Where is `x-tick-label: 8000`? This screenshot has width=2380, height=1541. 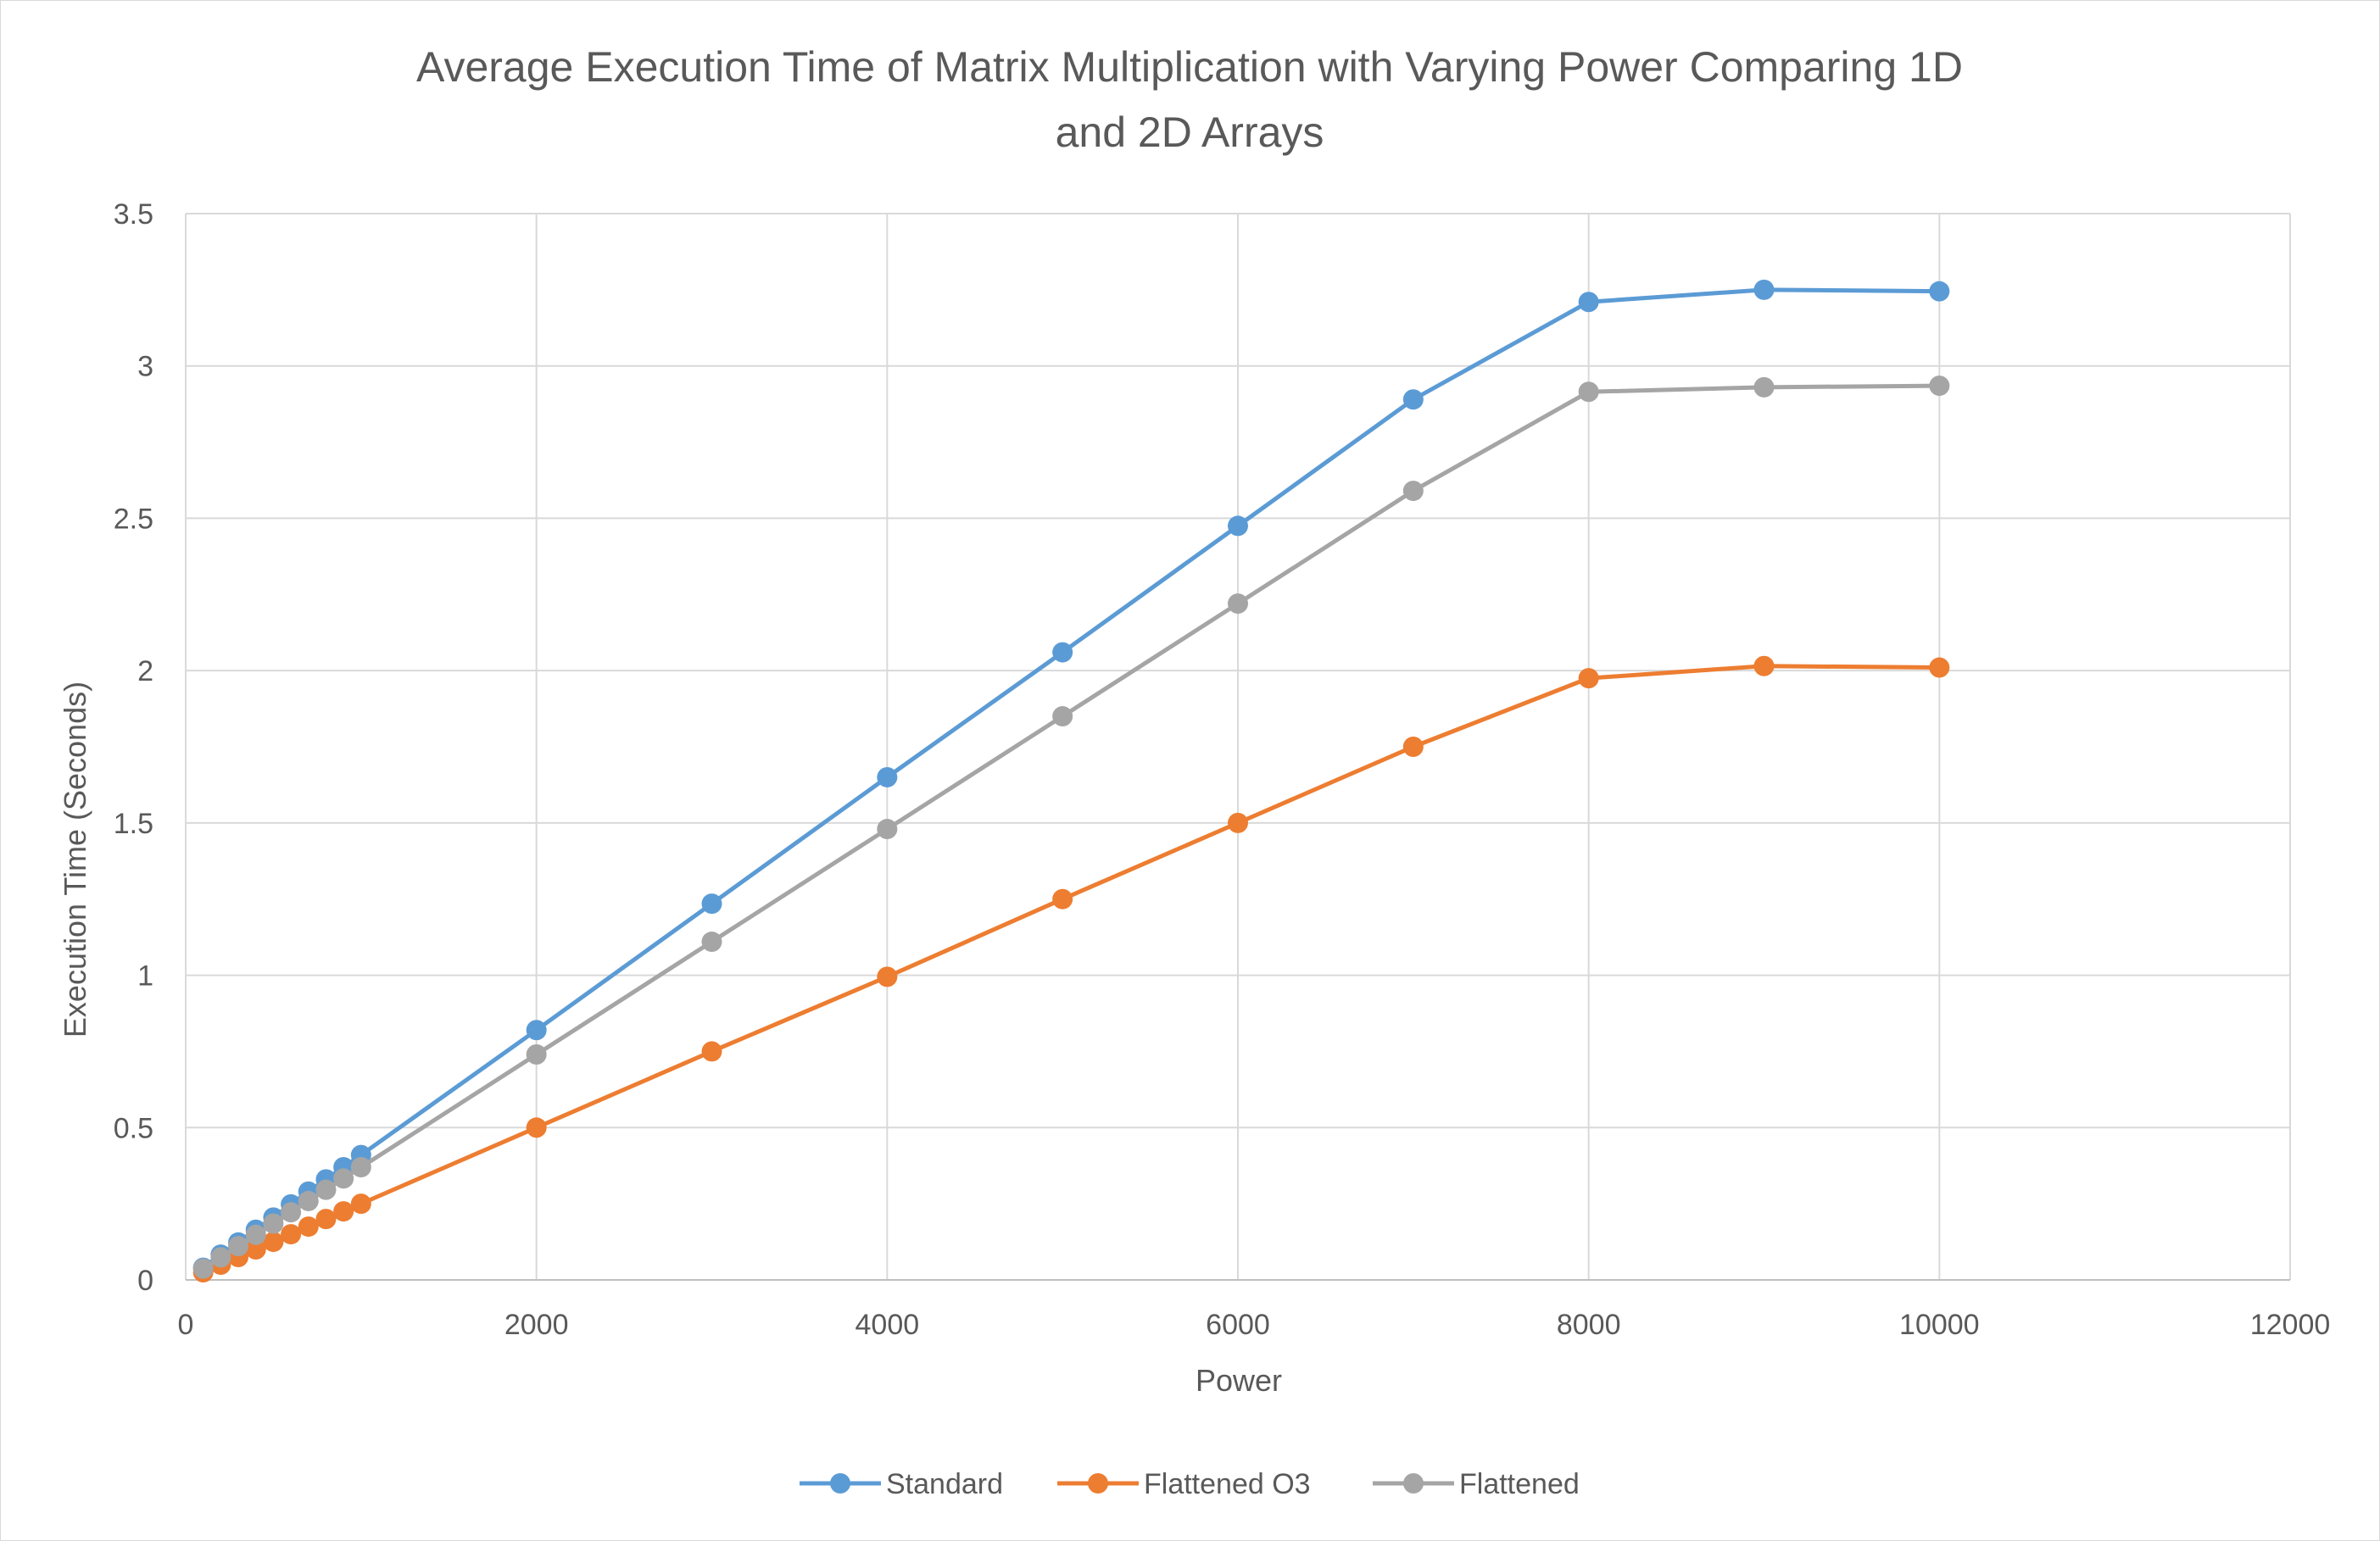 x-tick-label: 8000 is located at coordinates (1589, 1325).